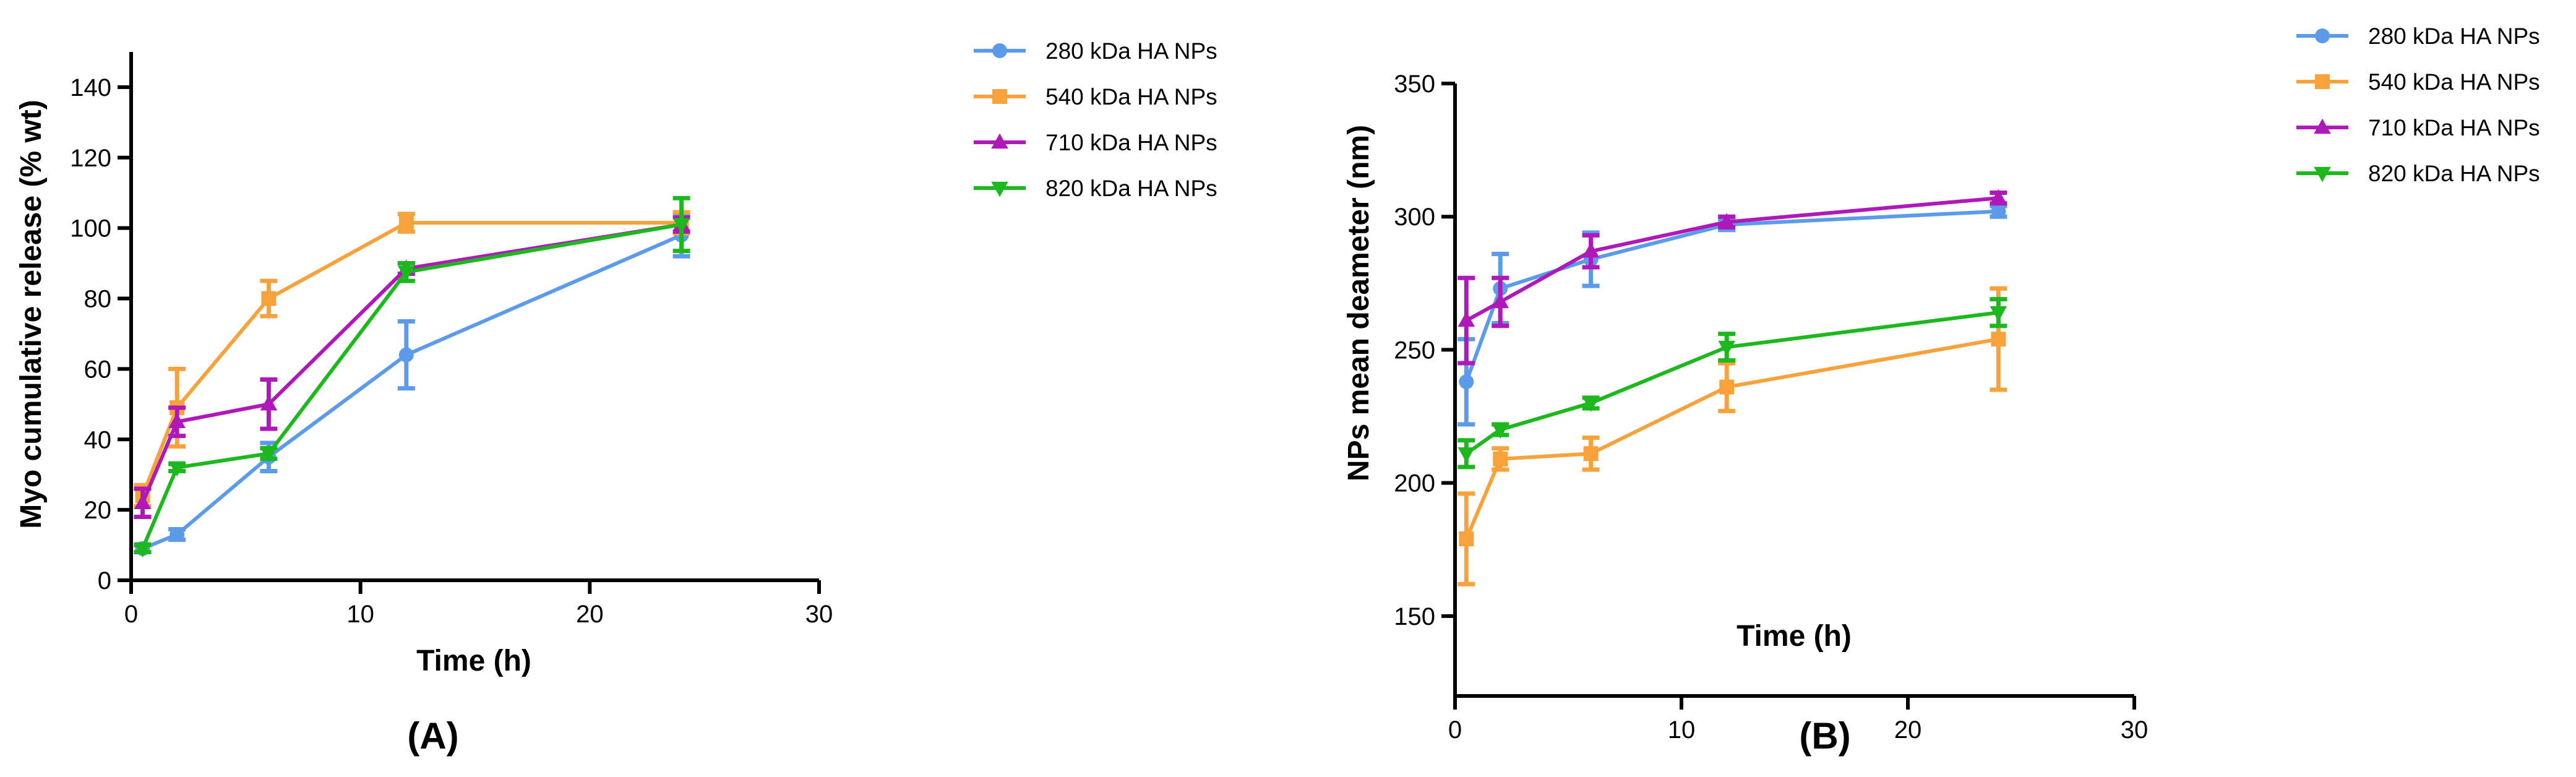 The height and width of the screenshot is (777, 2576). Describe the element at coordinates (1414, 217) in the screenshot. I see `panel-b-y-tick-label: 300` at that location.